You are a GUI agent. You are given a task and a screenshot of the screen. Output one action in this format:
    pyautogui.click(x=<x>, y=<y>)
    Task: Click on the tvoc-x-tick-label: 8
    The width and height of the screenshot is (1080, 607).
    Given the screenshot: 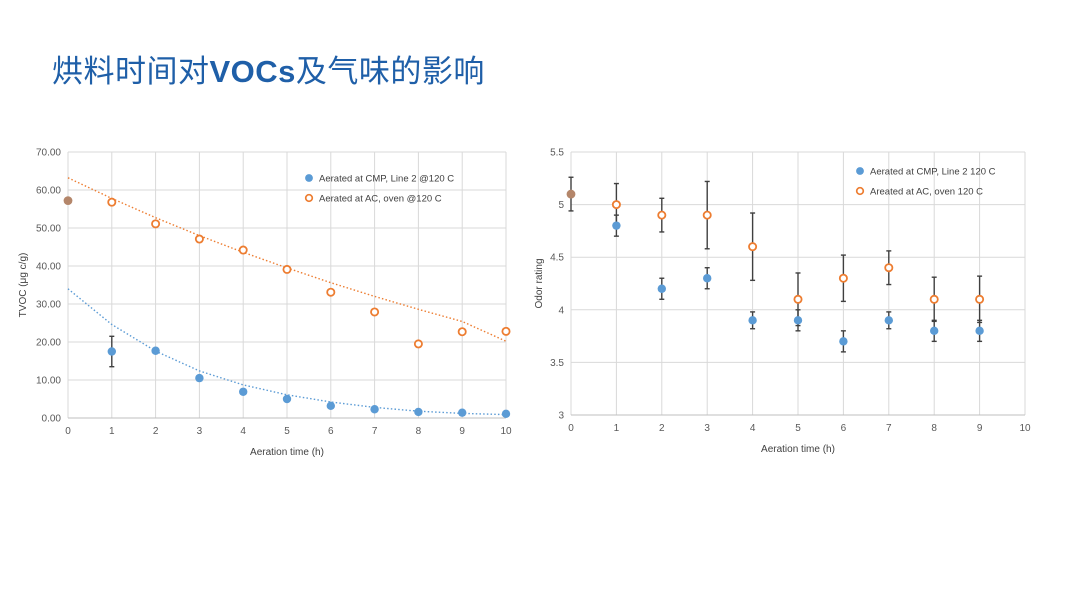 What is the action you would take?
    pyautogui.click(x=419, y=431)
    